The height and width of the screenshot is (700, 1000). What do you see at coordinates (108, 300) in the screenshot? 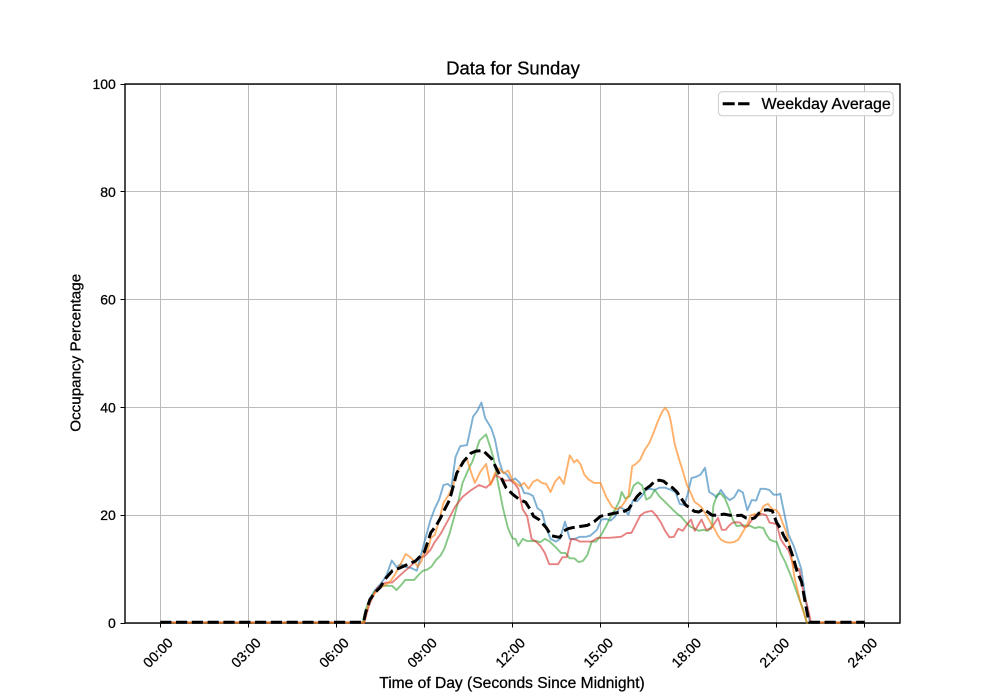
I see `svg-text: 60` at bounding box center [108, 300].